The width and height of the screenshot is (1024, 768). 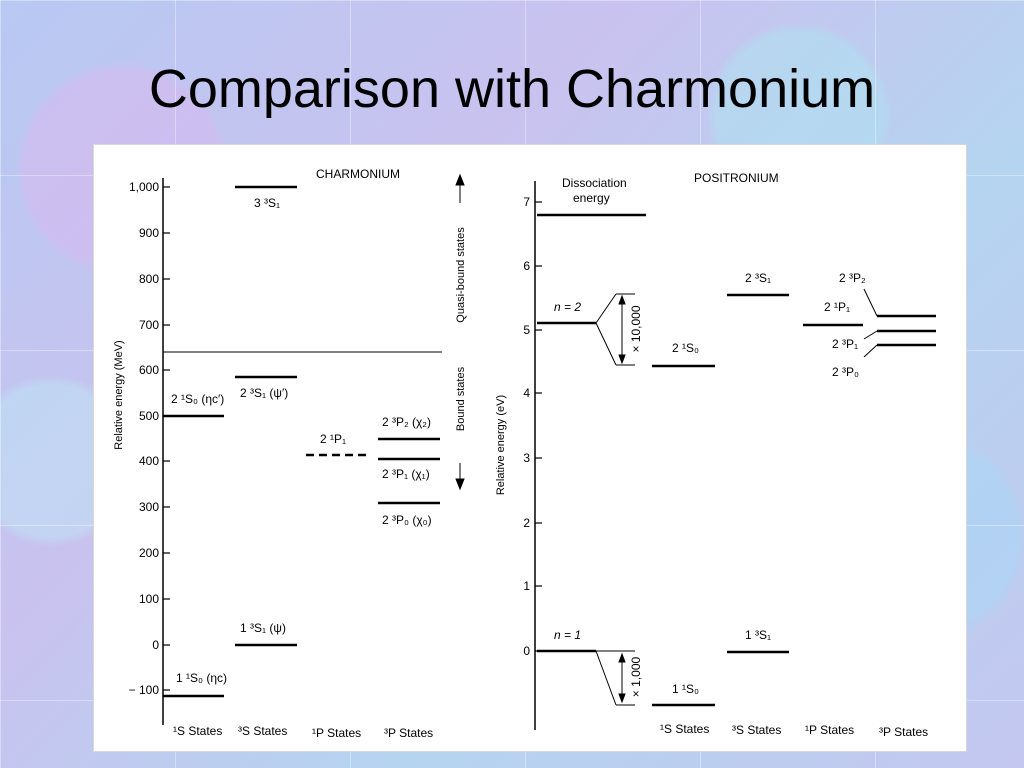 What do you see at coordinates (262, 731) in the screenshot?
I see `charm-col-3s: ³S States` at bounding box center [262, 731].